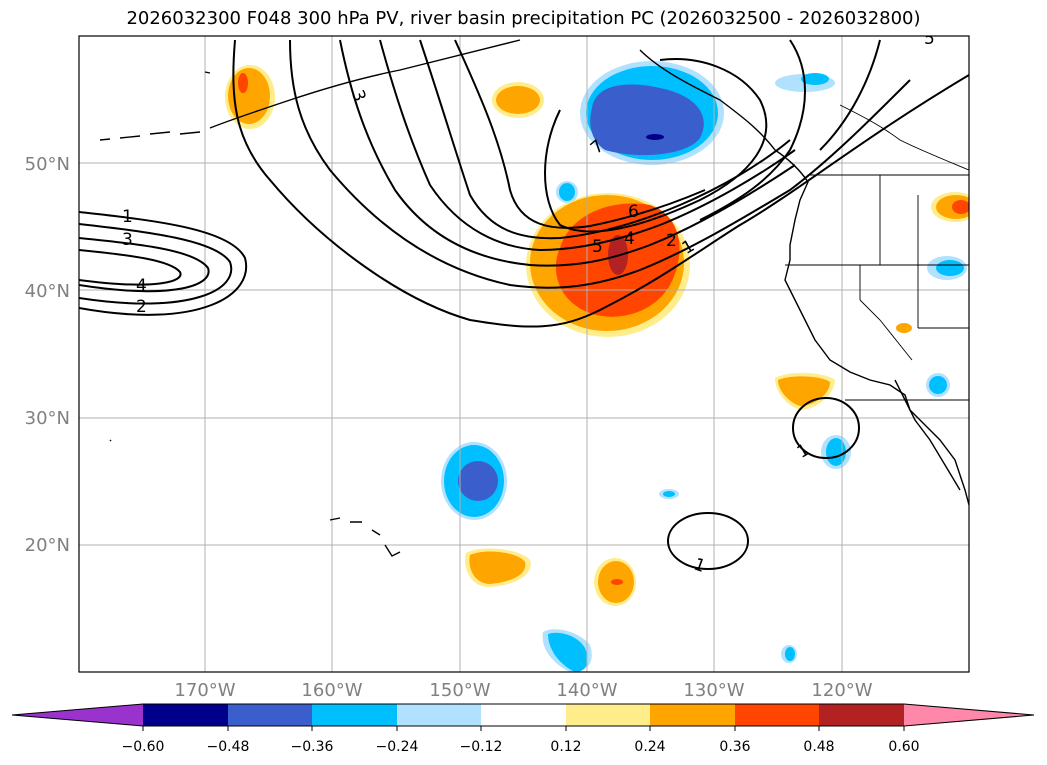 The image size is (1047, 765). I want to click on lon-label: 130°W, so click(713, 690).